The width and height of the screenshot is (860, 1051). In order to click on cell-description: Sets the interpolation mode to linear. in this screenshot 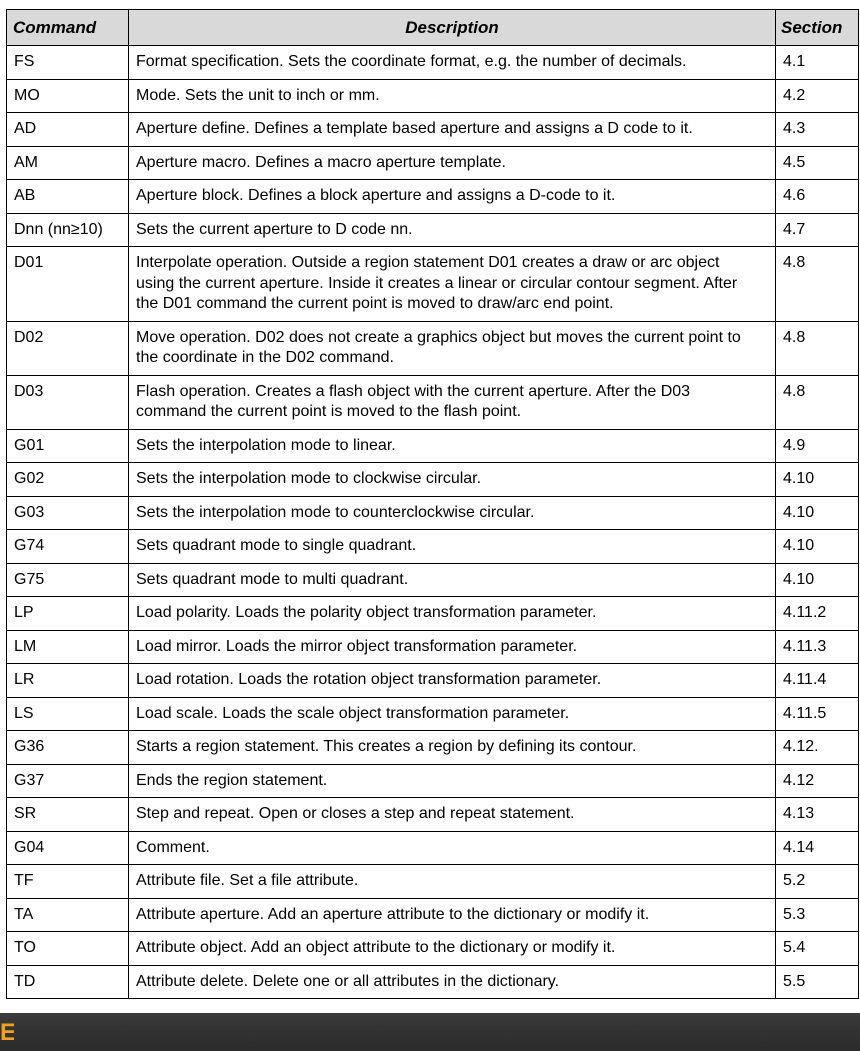, I will do `click(452, 445)`.